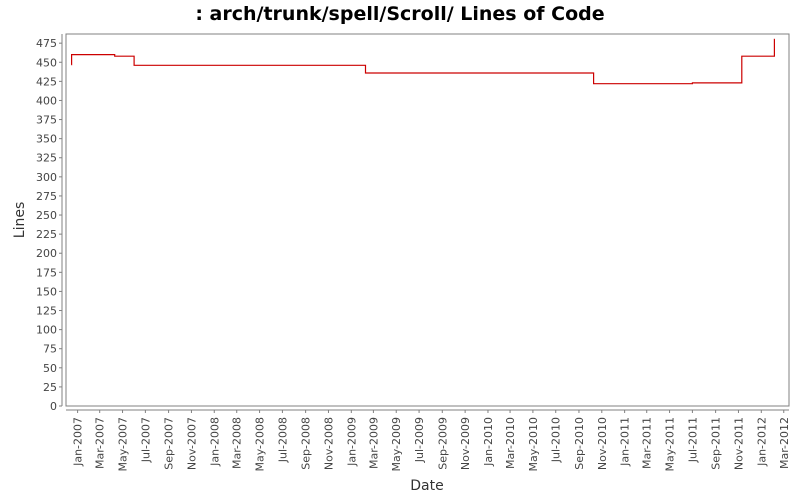  I want to click on y-tick-label: 0, so click(53, 406).